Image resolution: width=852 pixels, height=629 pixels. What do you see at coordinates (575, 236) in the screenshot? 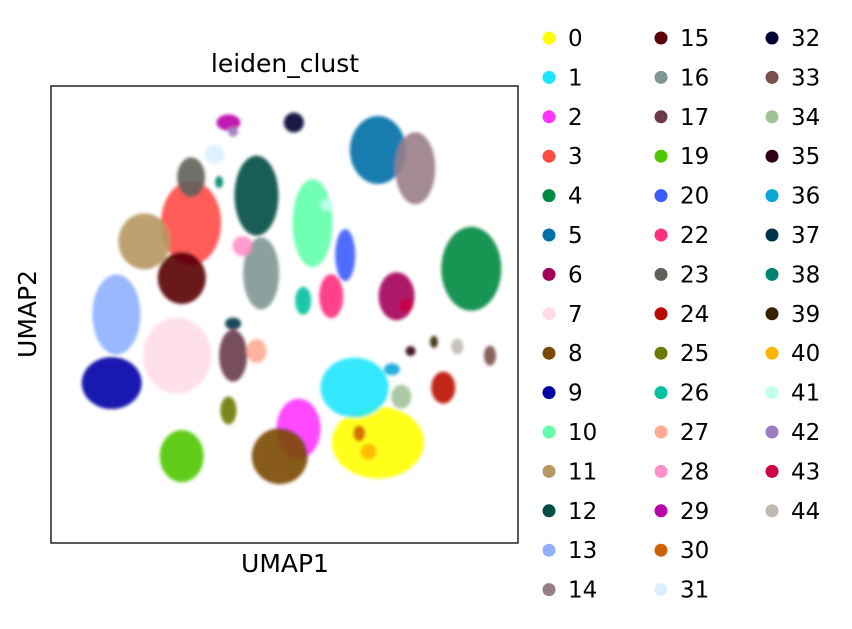
I see `legend-label-5: 5` at bounding box center [575, 236].